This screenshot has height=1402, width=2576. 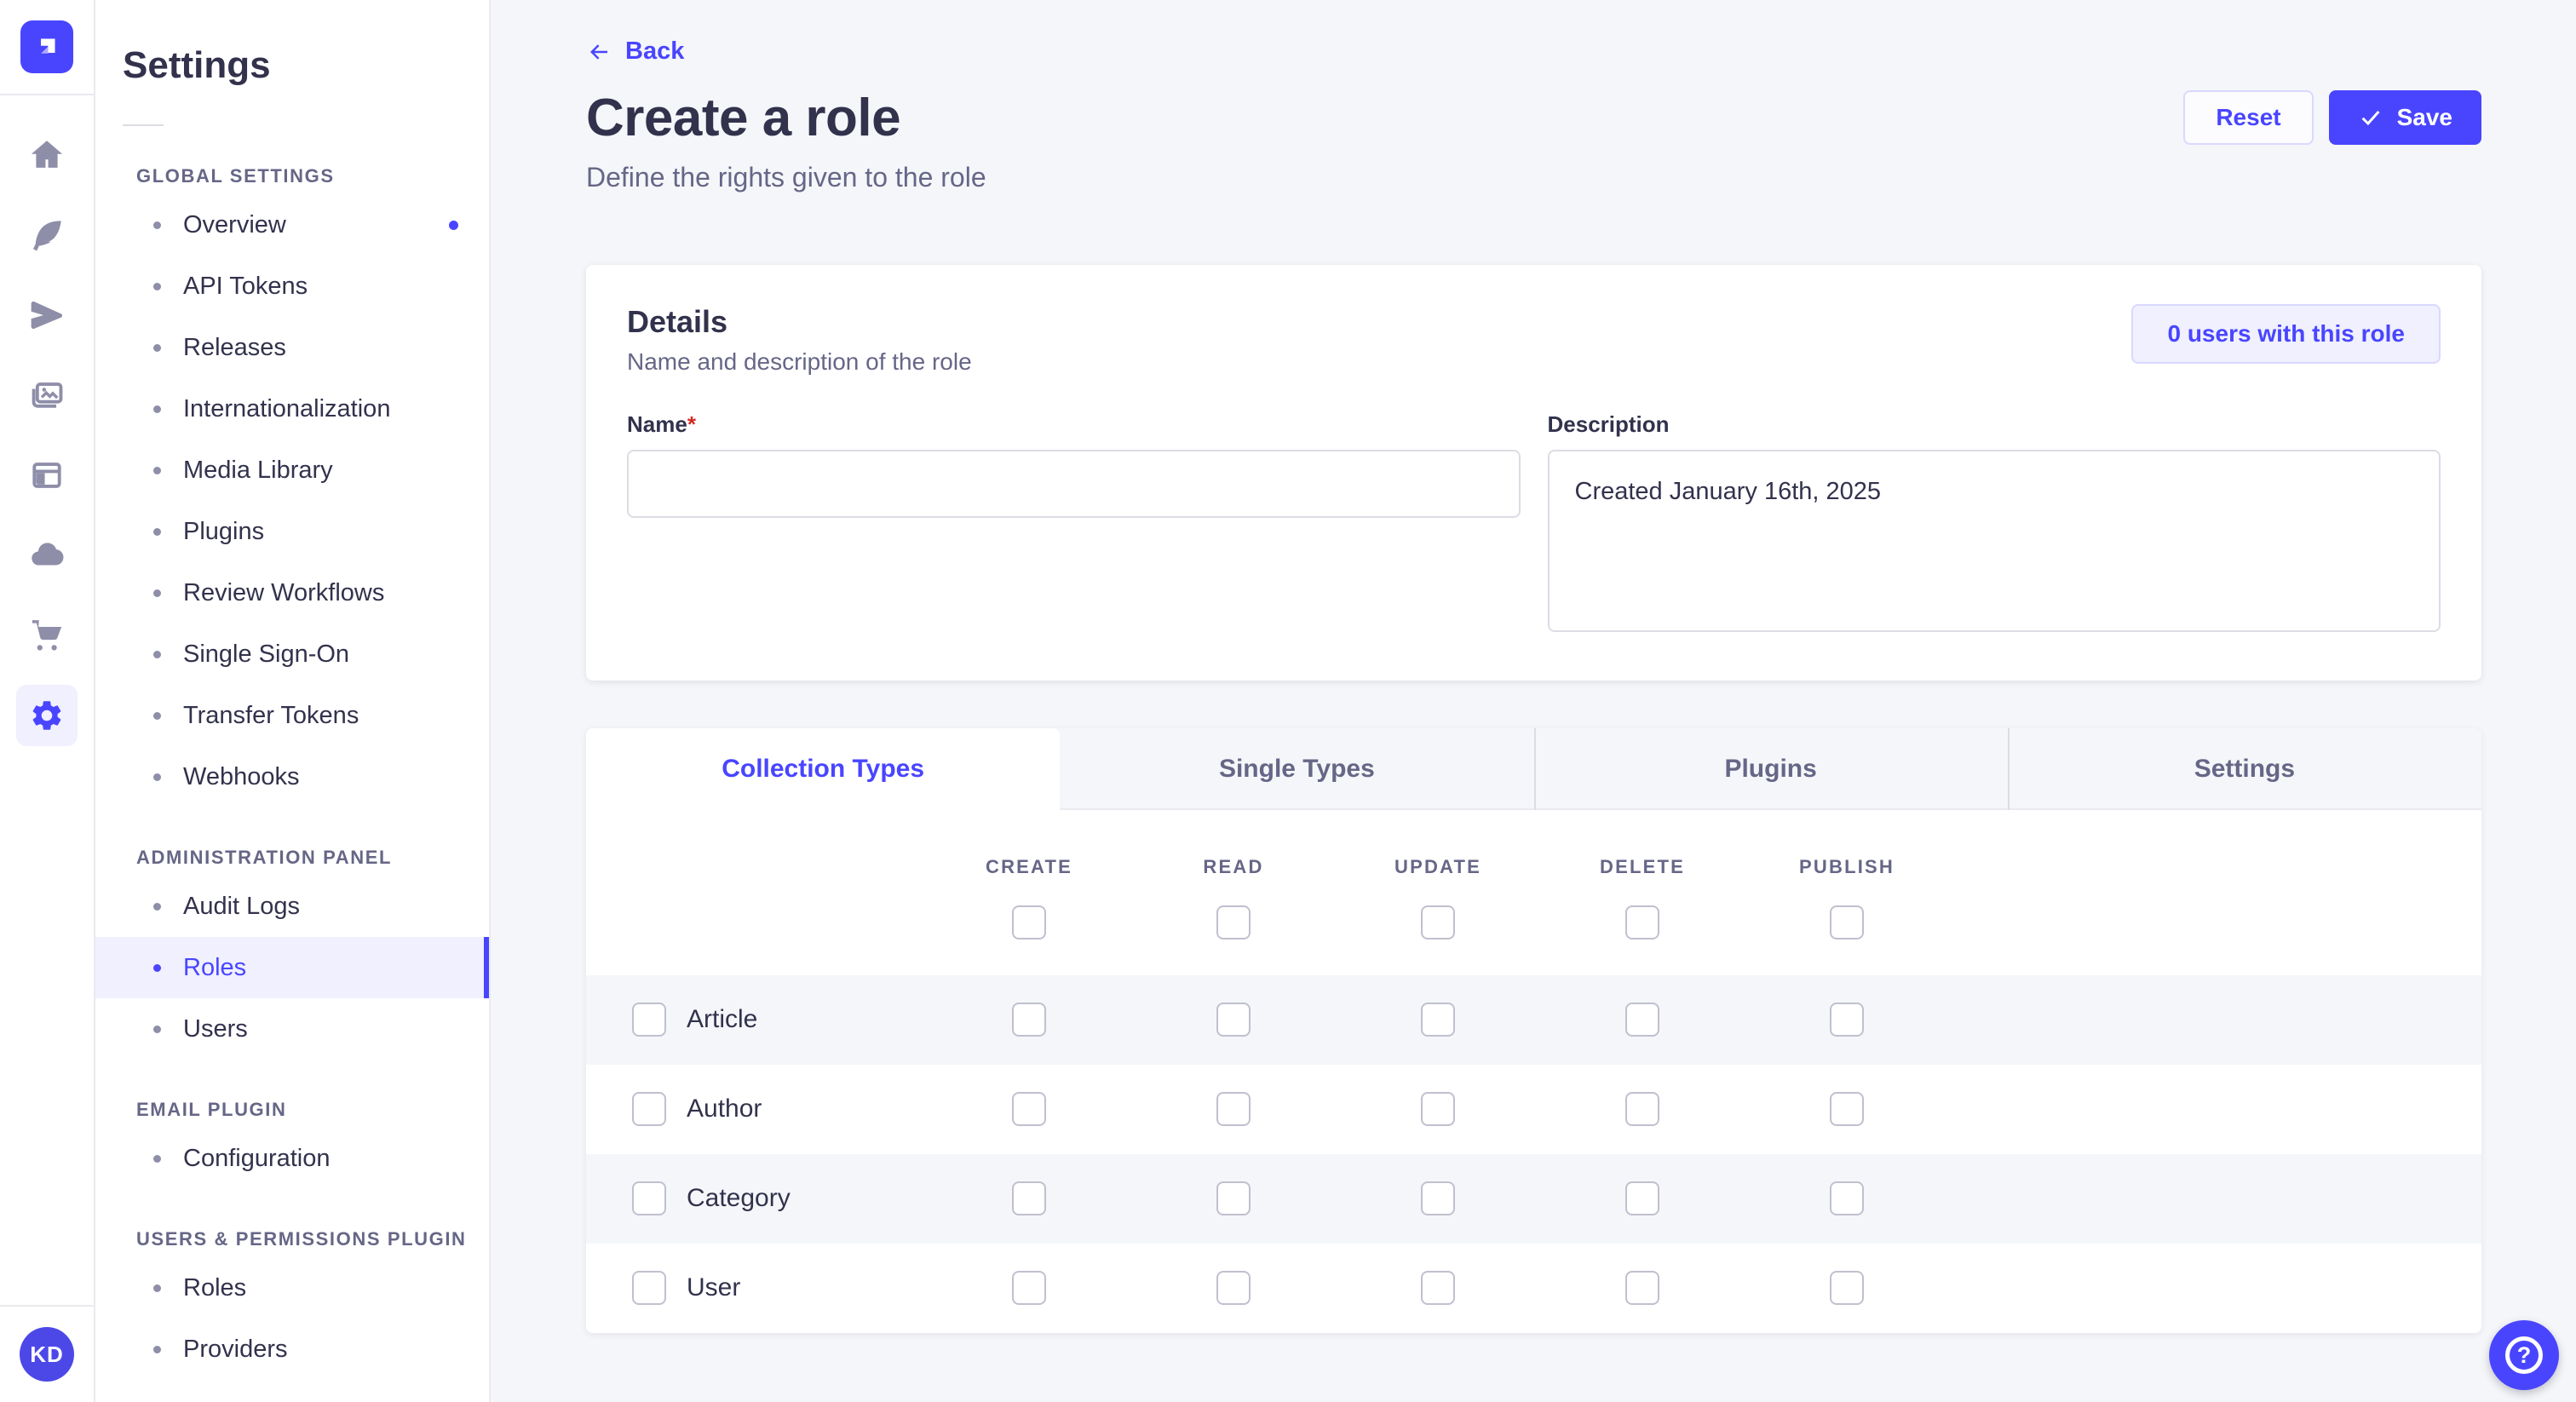 What do you see at coordinates (1297, 768) in the screenshot?
I see `tab-single-types: Single Types` at bounding box center [1297, 768].